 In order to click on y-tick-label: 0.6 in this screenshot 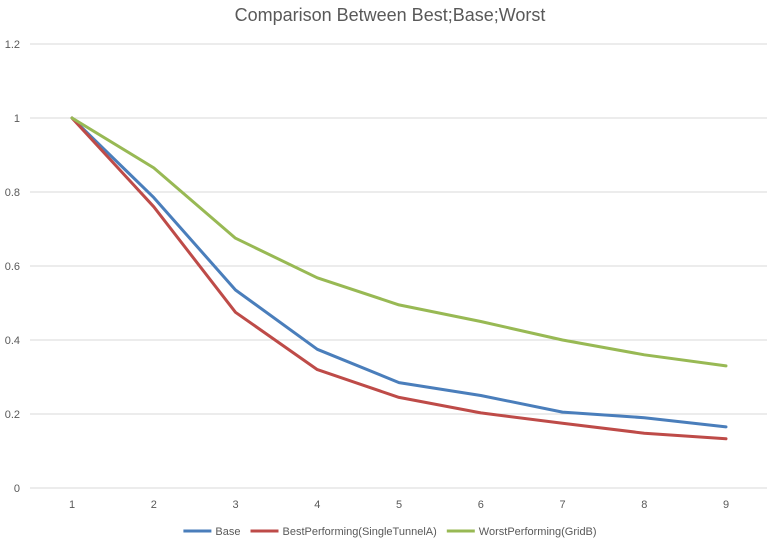, I will do `click(12, 267)`.